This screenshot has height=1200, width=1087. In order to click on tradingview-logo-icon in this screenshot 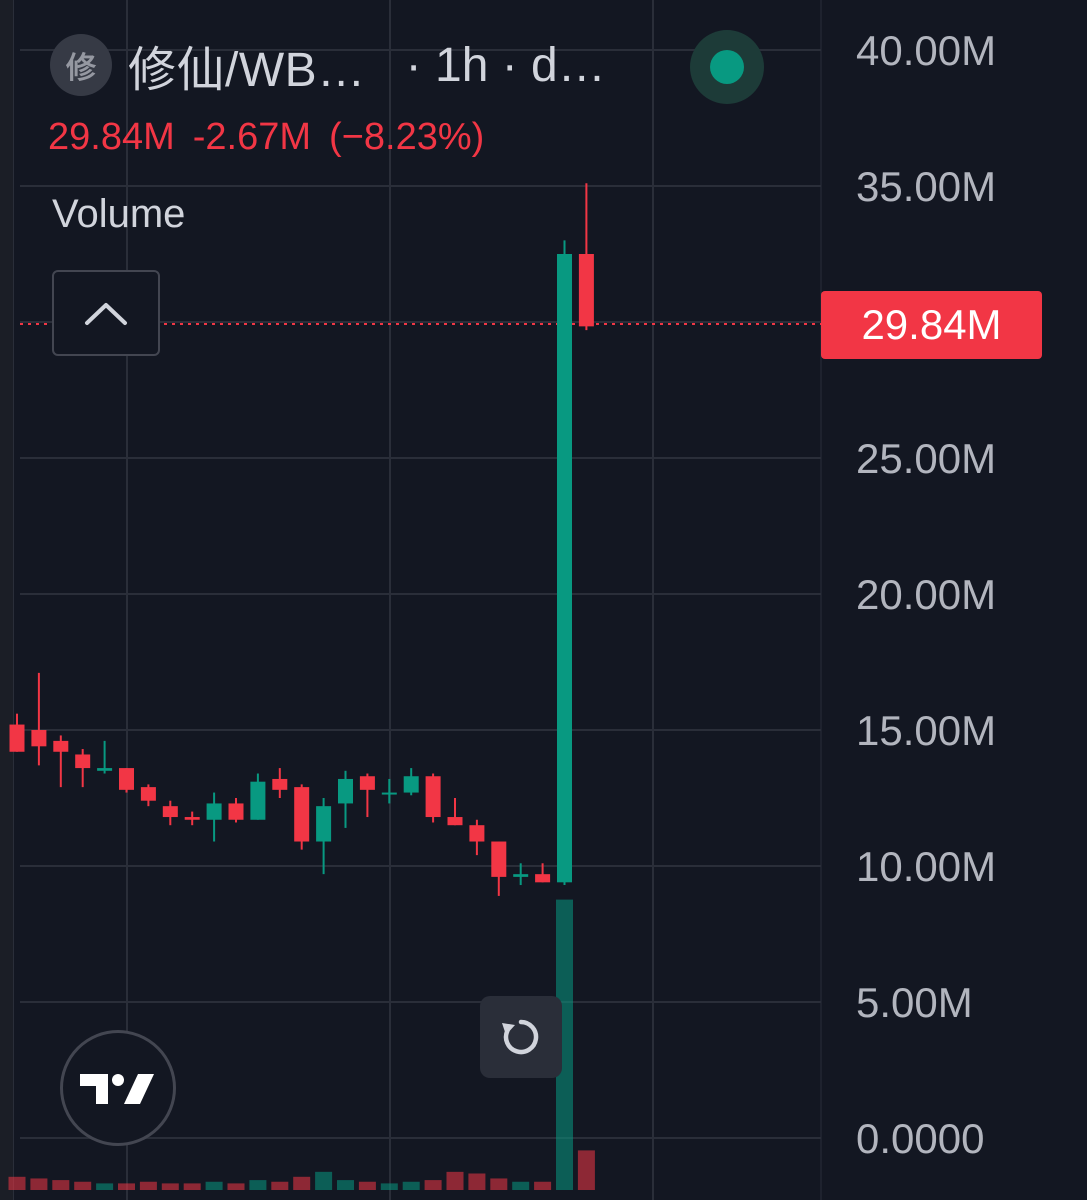, I will do `click(117, 1089)`.